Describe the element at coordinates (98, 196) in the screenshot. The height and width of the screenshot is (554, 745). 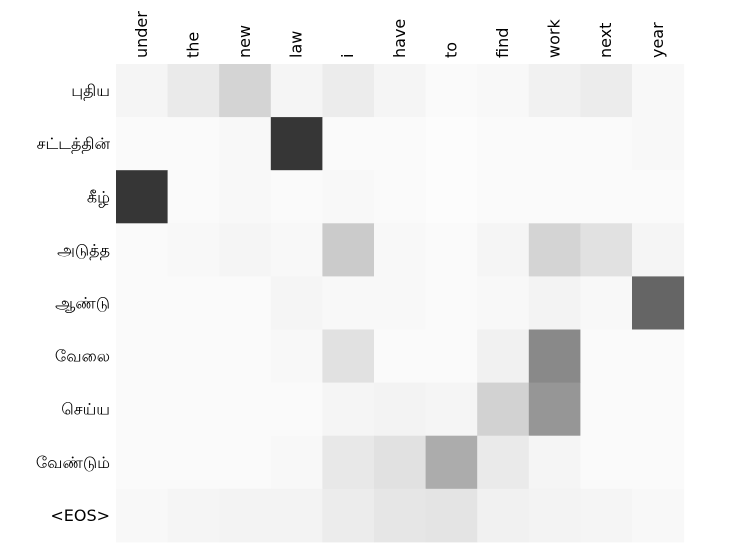
I see `y-tick-label: கீழ்` at that location.